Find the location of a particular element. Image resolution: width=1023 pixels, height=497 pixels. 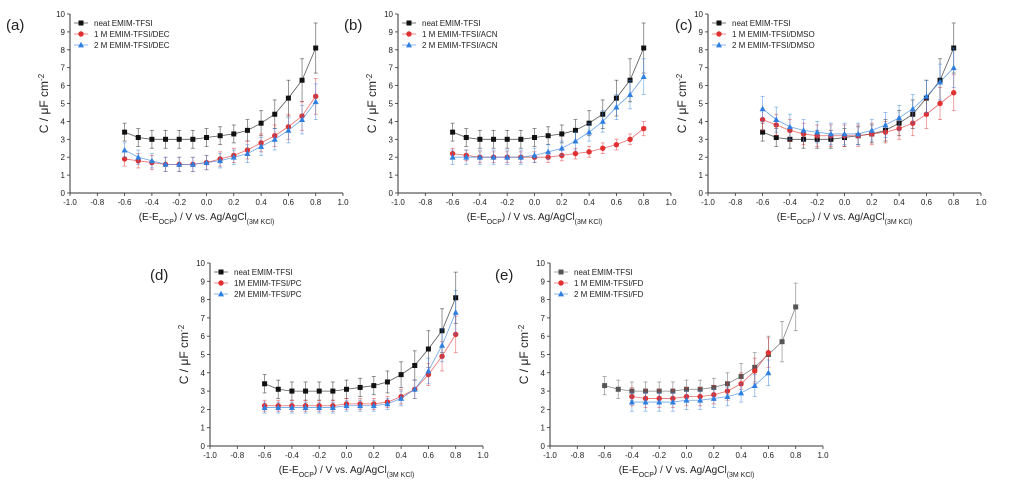

x-tick-label: -0.2 is located at coordinates (659, 455).